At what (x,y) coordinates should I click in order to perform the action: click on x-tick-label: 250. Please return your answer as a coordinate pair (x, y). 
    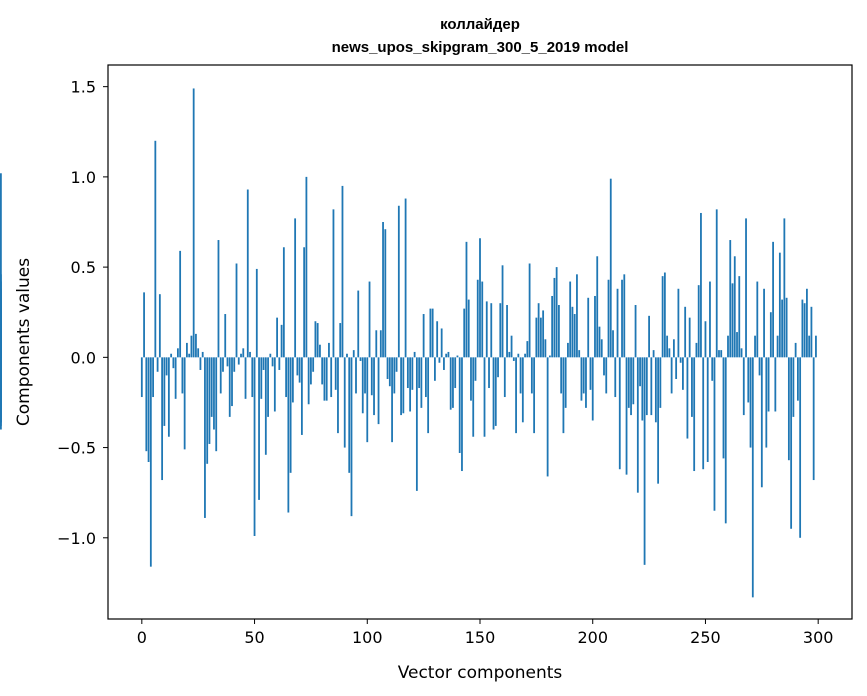
    Looking at the image, I should click on (705, 637).